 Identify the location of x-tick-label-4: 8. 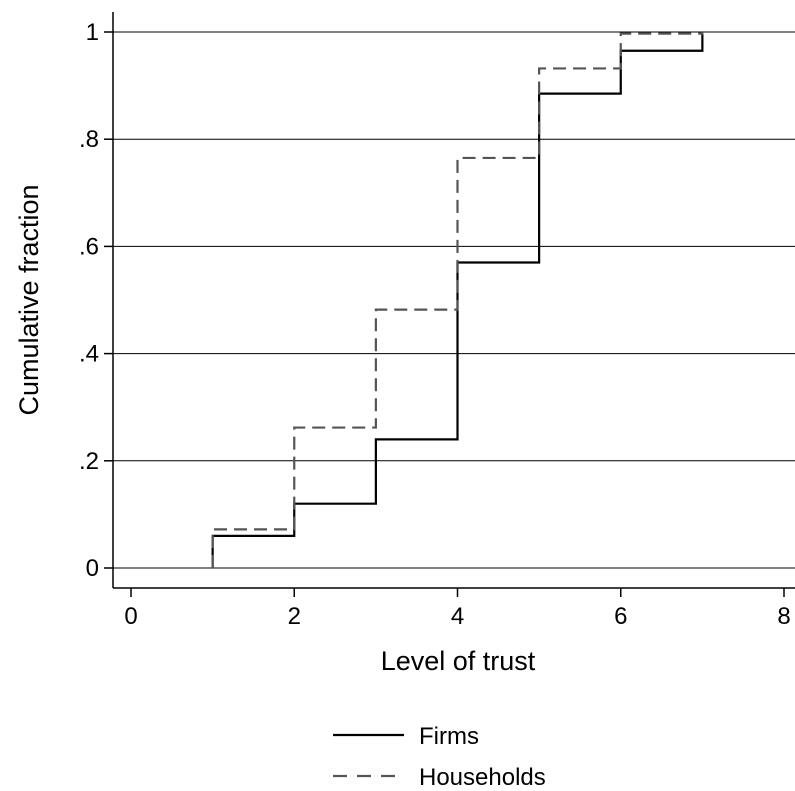
(783, 616).